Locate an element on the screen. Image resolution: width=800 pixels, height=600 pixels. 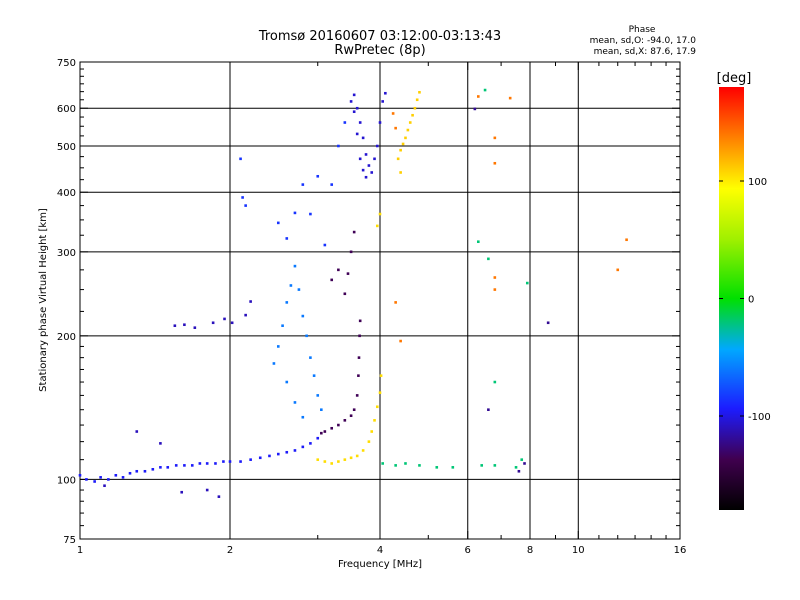
phase-stats-o: mean, sd,O: -94.0, 17.0 is located at coordinates (643, 41).